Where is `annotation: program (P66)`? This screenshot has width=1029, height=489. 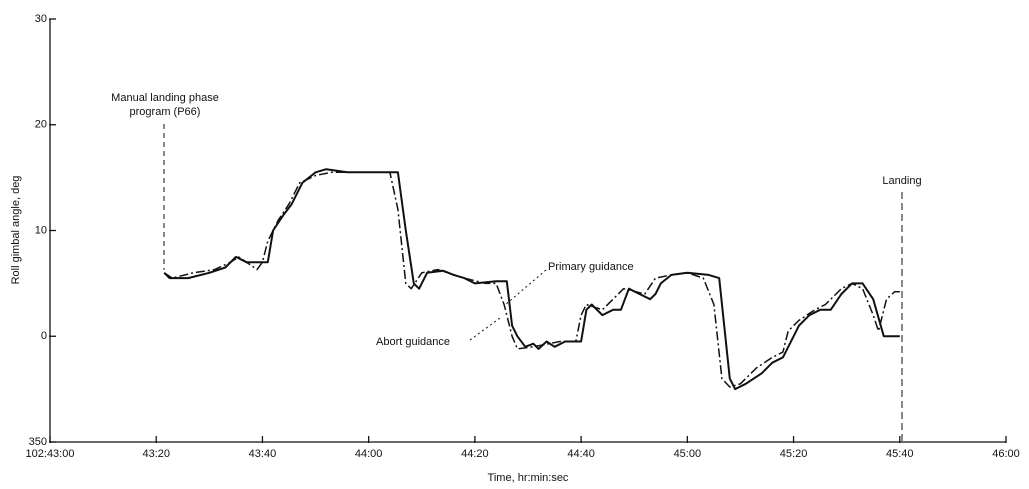
annotation: program (P66) is located at coordinates (165, 112).